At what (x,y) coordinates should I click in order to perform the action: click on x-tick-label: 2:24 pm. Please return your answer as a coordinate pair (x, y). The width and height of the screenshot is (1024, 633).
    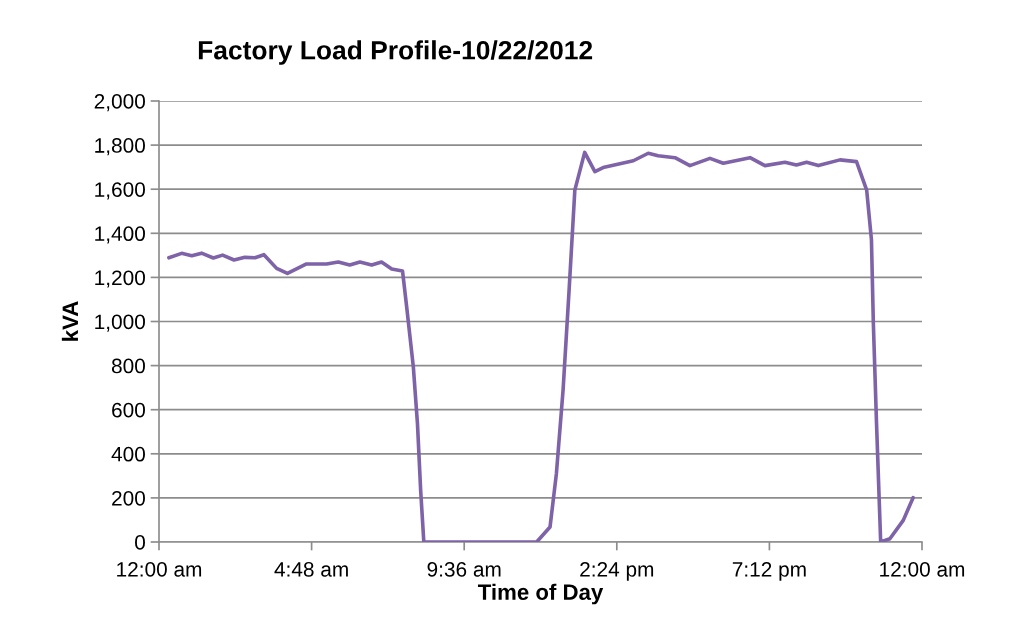
    Looking at the image, I should click on (617, 571).